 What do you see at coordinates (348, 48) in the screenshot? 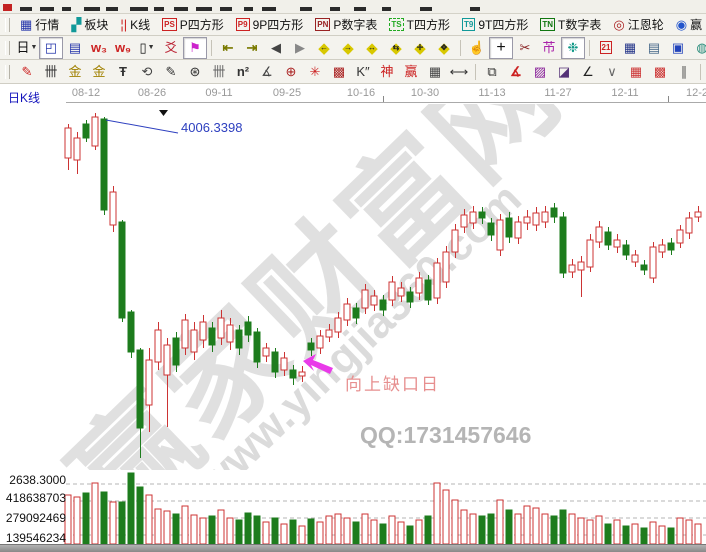
I see `shift-right-button: ◆ →` at bounding box center [348, 48].